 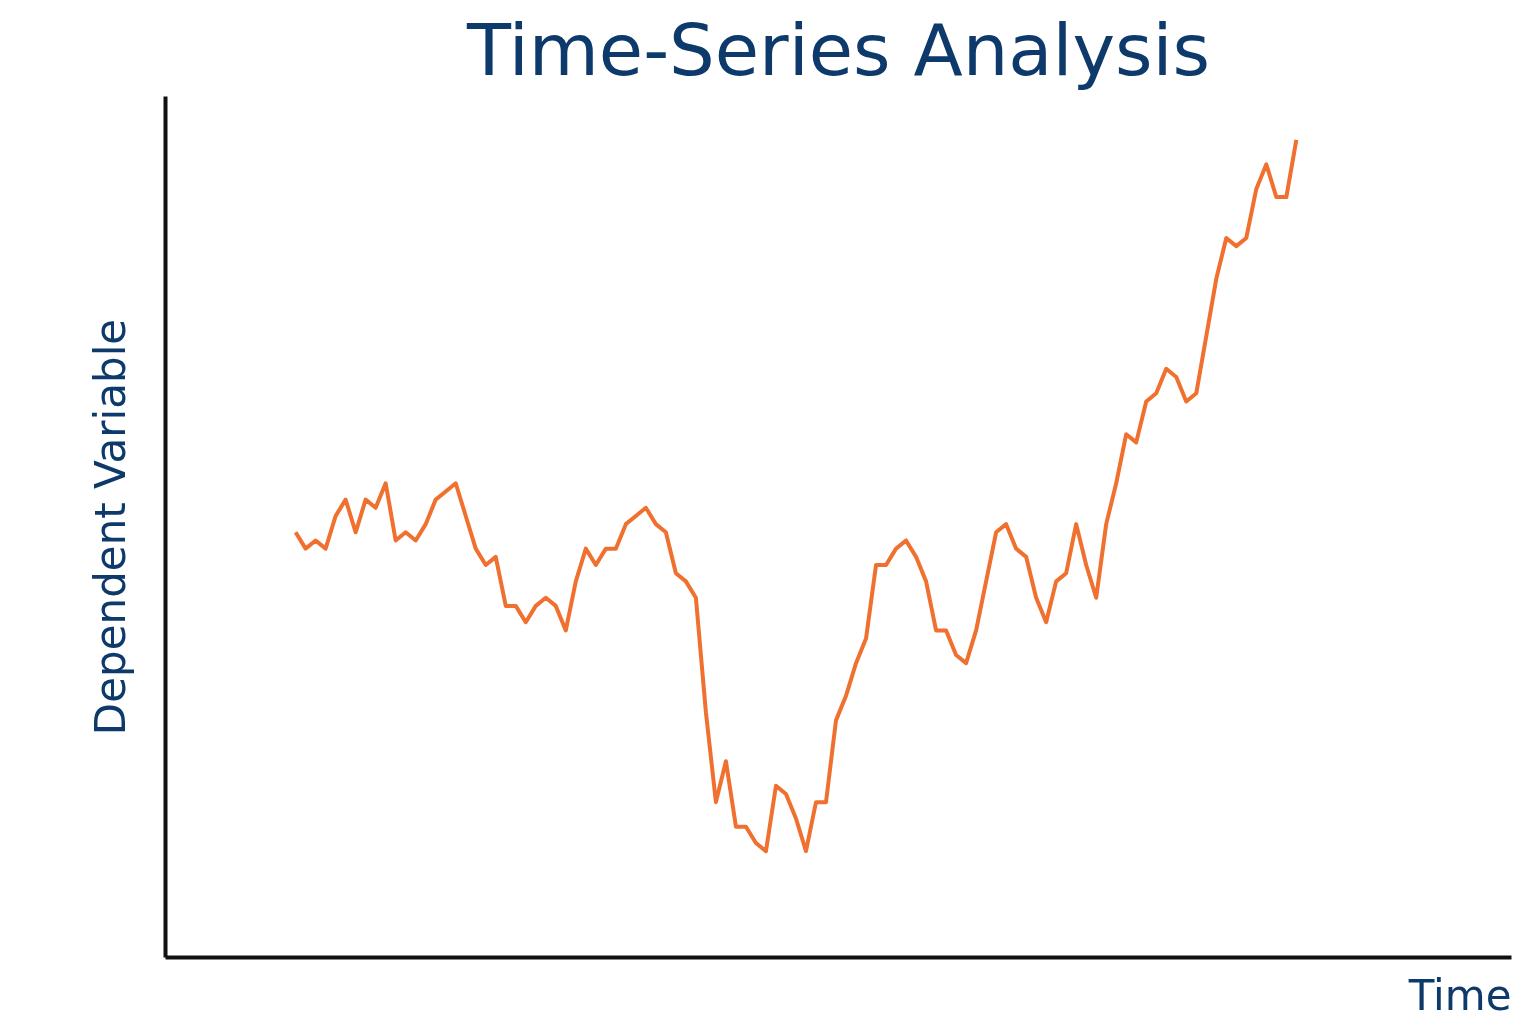 What do you see at coordinates (1459, 995) in the screenshot?
I see `x-axis-title: Time` at bounding box center [1459, 995].